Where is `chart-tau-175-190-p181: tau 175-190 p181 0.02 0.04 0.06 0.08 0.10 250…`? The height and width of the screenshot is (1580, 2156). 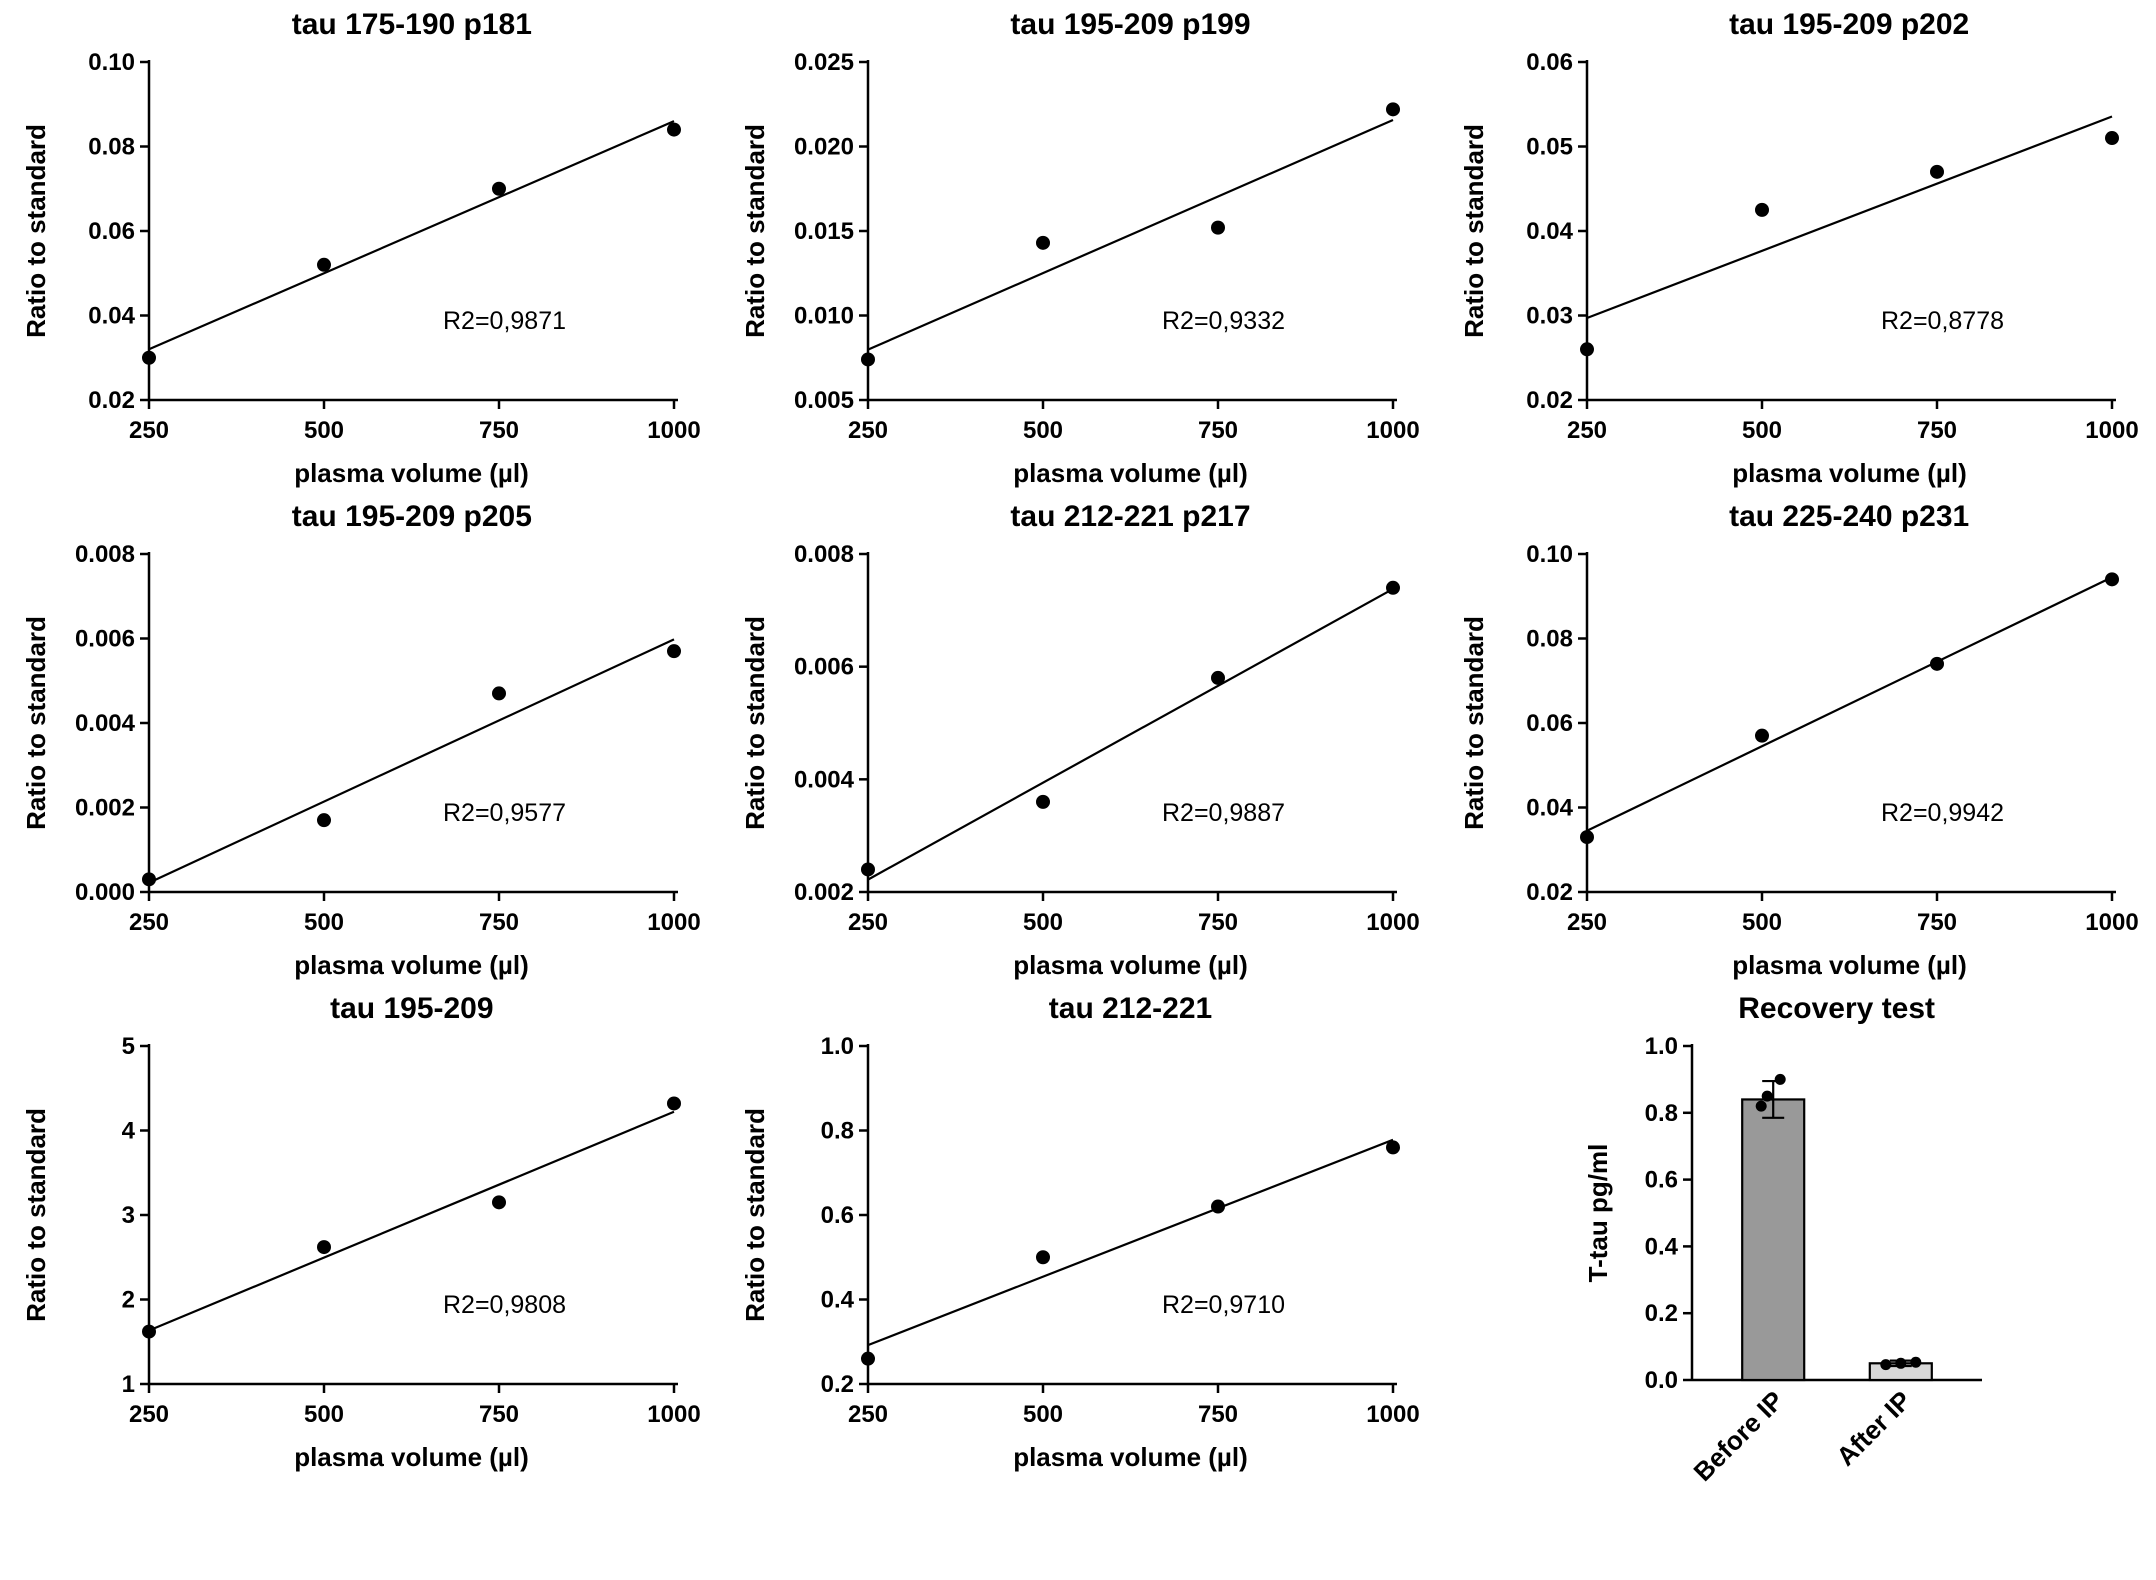
chart-tau-175-190-p181: tau 175-190 p181 0.02 0.04 0.06 0.08 0.10 250… is located at coordinates (359, 250).